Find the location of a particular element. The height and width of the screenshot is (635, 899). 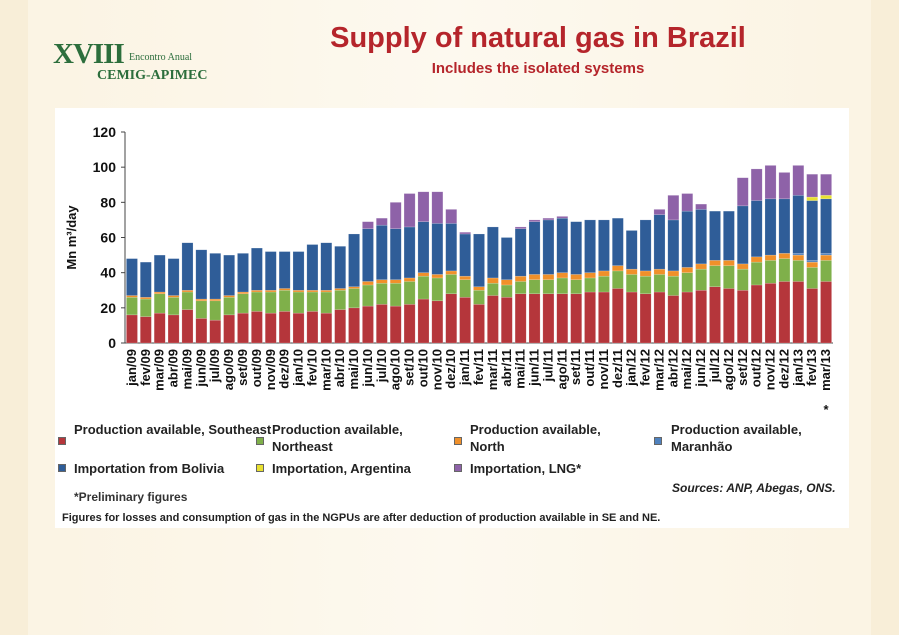

legend-swatch-argentina is located at coordinates (260, 468).